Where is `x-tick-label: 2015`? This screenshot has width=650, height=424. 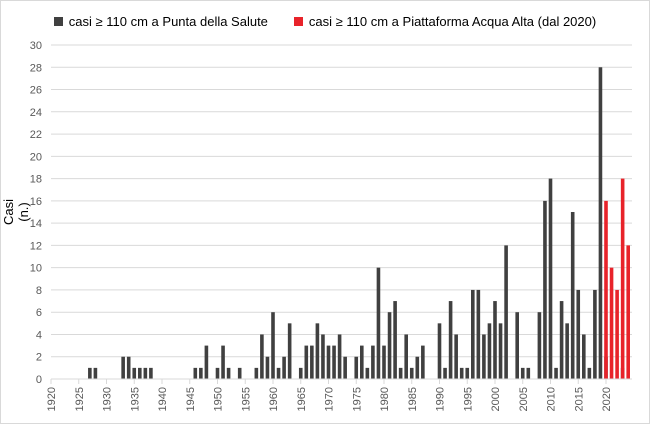 x-tick-label: 2015 is located at coordinates (579, 399).